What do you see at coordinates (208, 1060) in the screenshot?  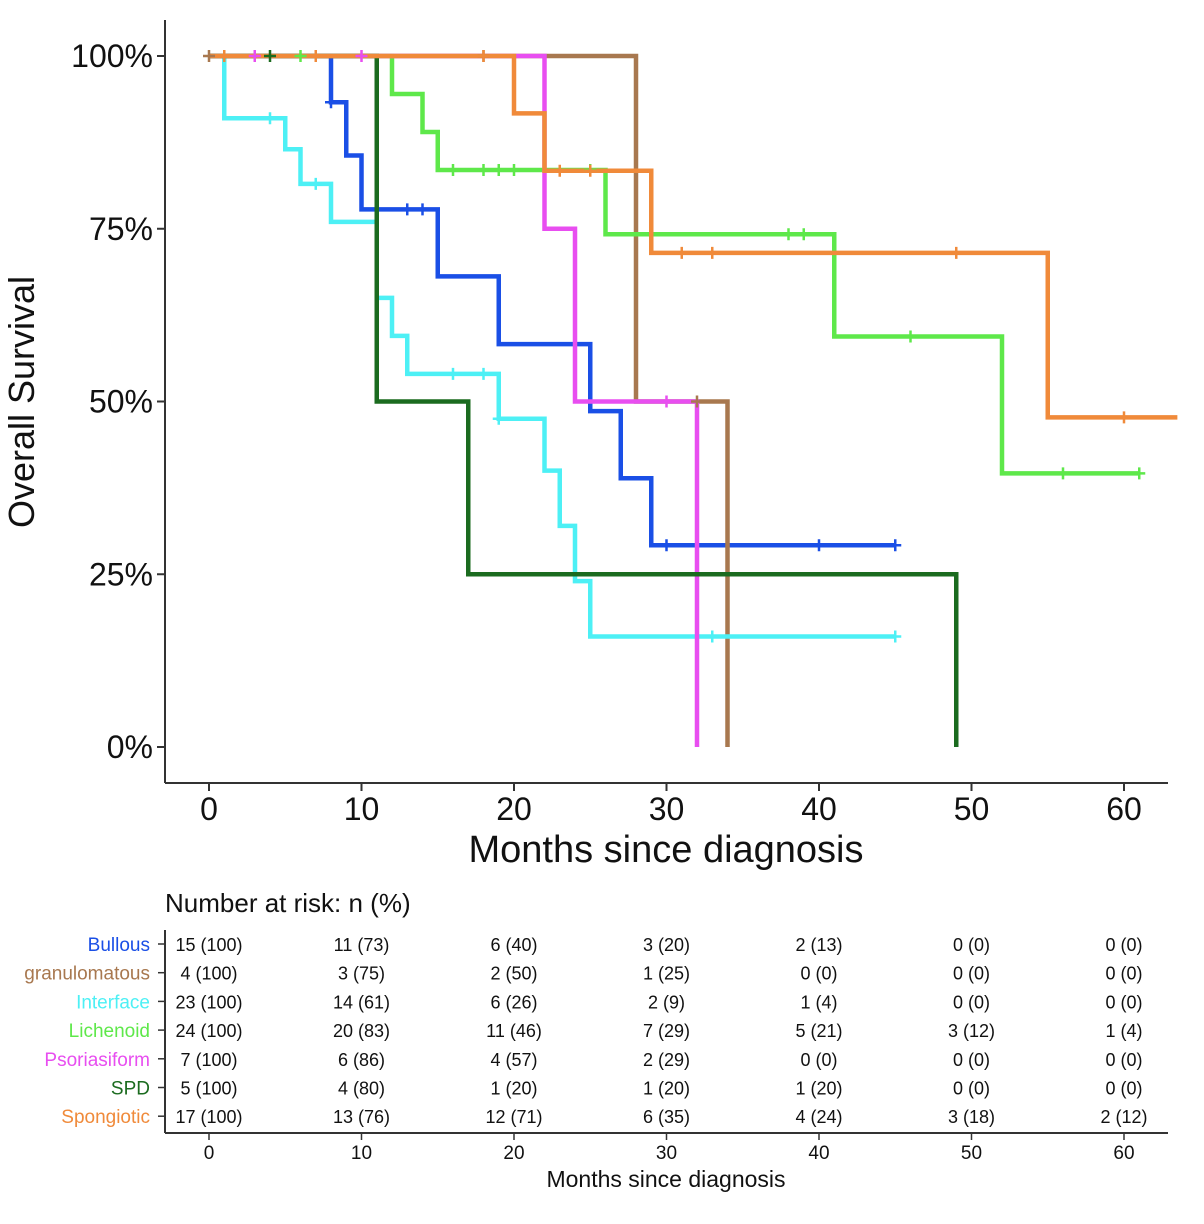 I see `risk-cell: 7 (100)` at bounding box center [208, 1060].